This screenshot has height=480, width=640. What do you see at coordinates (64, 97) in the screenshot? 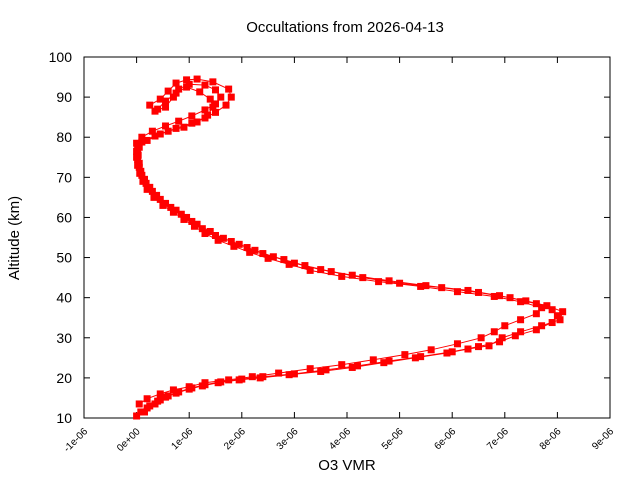
I see `y-tick-label: 90` at bounding box center [64, 97].